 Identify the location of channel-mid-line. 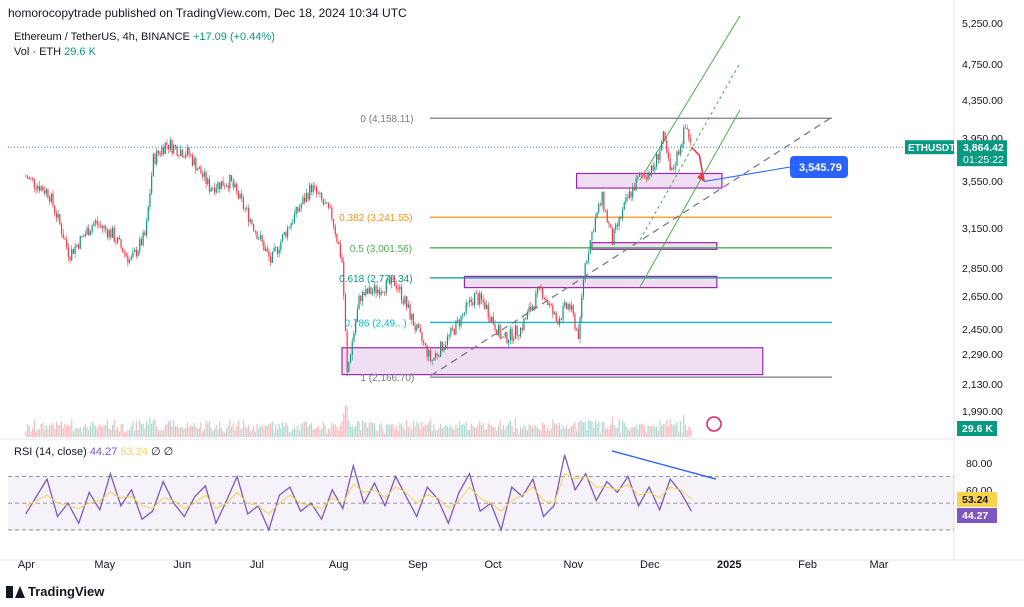
(690, 151).